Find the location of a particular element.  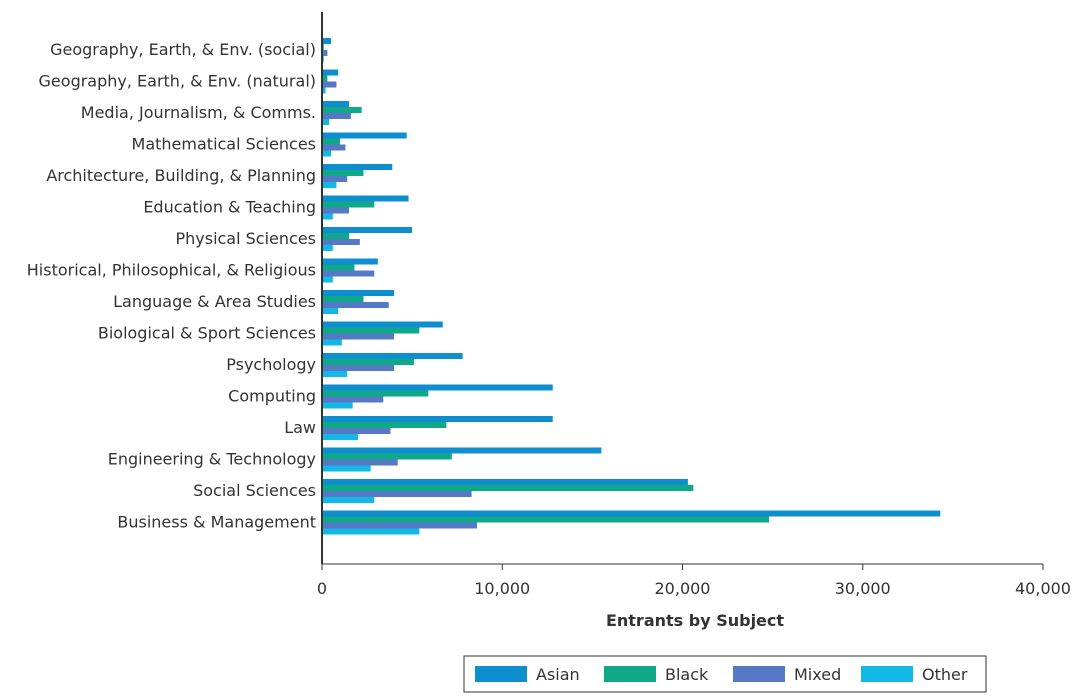

category-label: Social Sciences is located at coordinates (254, 490).